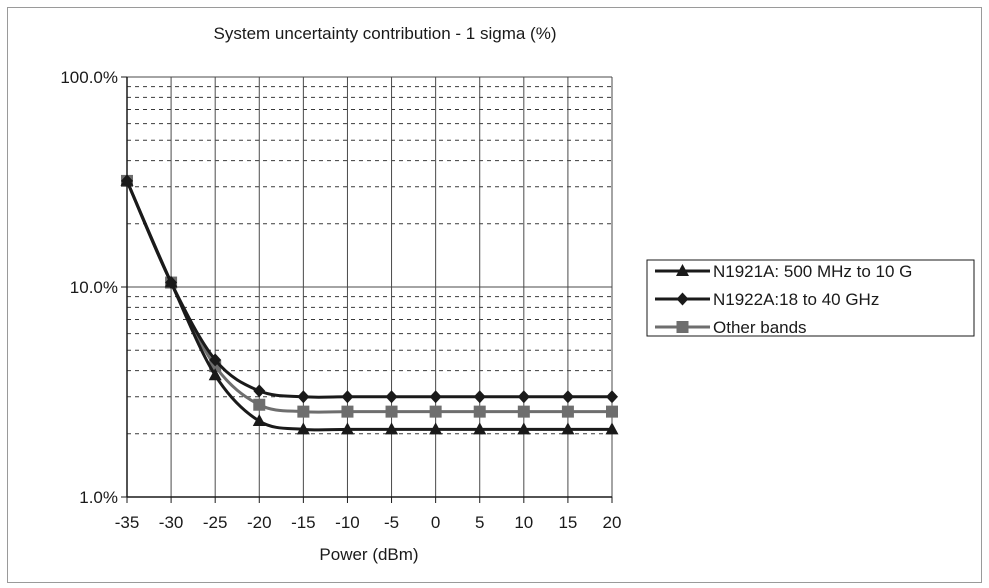  Describe the element at coordinates (127, 522) in the screenshot. I see `x-tick-label: -35` at that location.